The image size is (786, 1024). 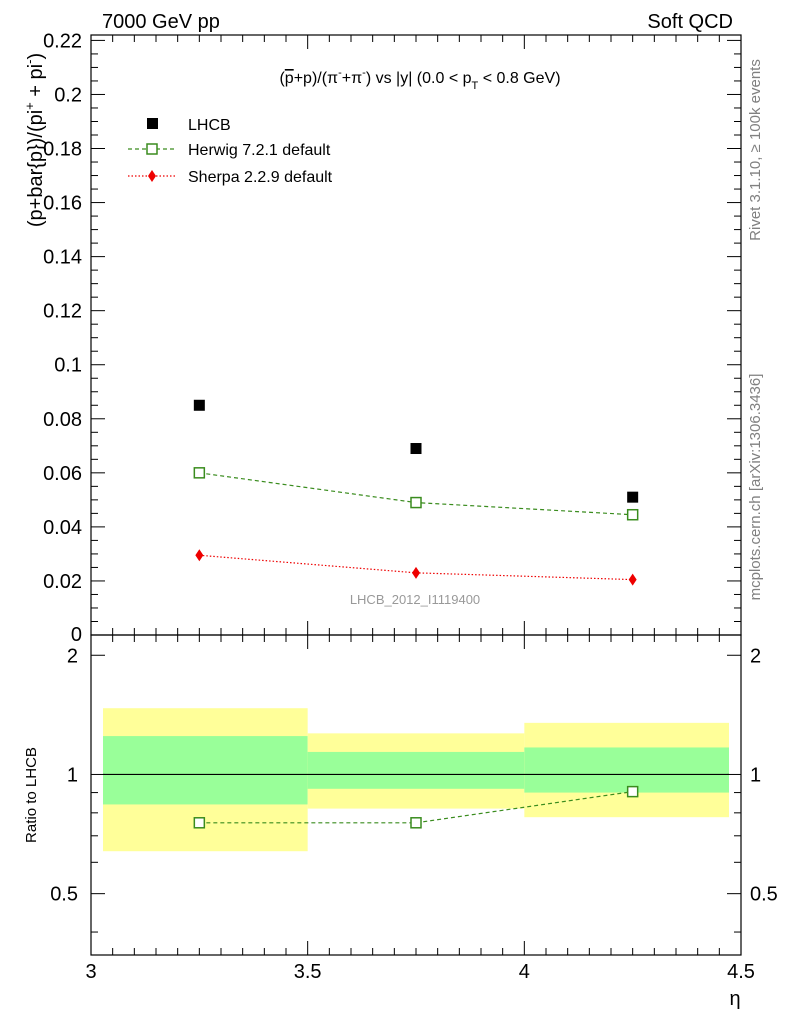 I want to click on ratio-y-tick-label-right: 1, so click(x=755, y=775).